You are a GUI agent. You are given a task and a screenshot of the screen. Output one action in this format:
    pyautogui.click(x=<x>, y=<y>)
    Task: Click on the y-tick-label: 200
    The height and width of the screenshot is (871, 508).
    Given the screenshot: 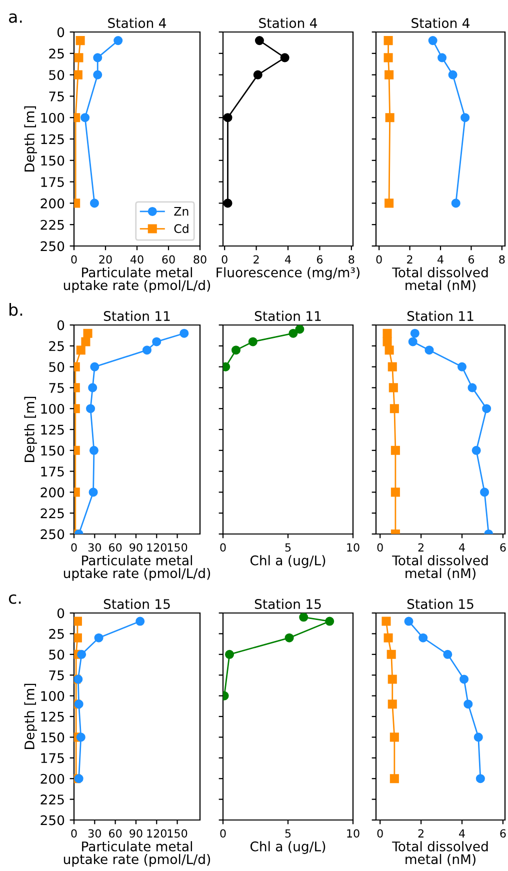 What is the action you would take?
    pyautogui.click(x=52, y=203)
    